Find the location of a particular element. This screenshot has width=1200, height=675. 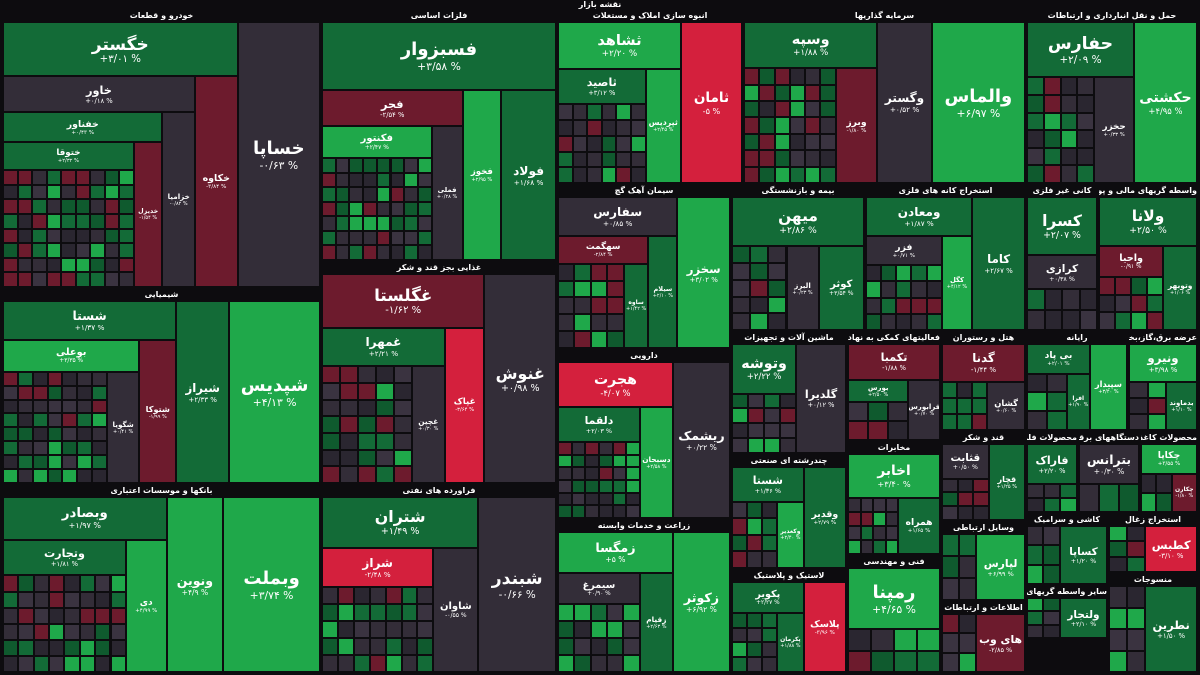

stock-symbol: شتران is located at coordinates (400, 517).